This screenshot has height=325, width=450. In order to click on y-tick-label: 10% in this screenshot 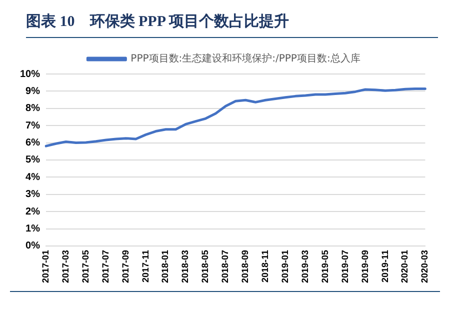, I will do `click(30, 74)`.